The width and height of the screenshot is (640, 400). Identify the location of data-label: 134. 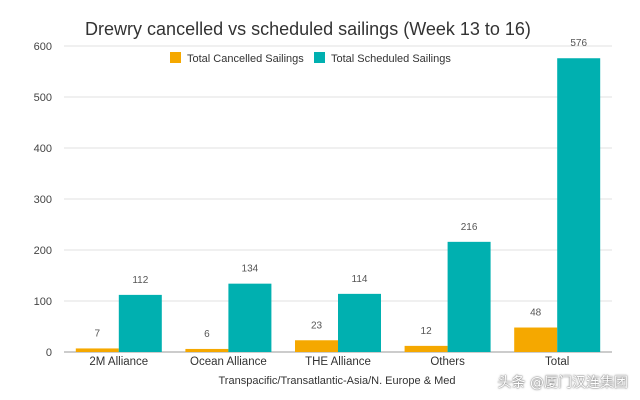
(250, 269).